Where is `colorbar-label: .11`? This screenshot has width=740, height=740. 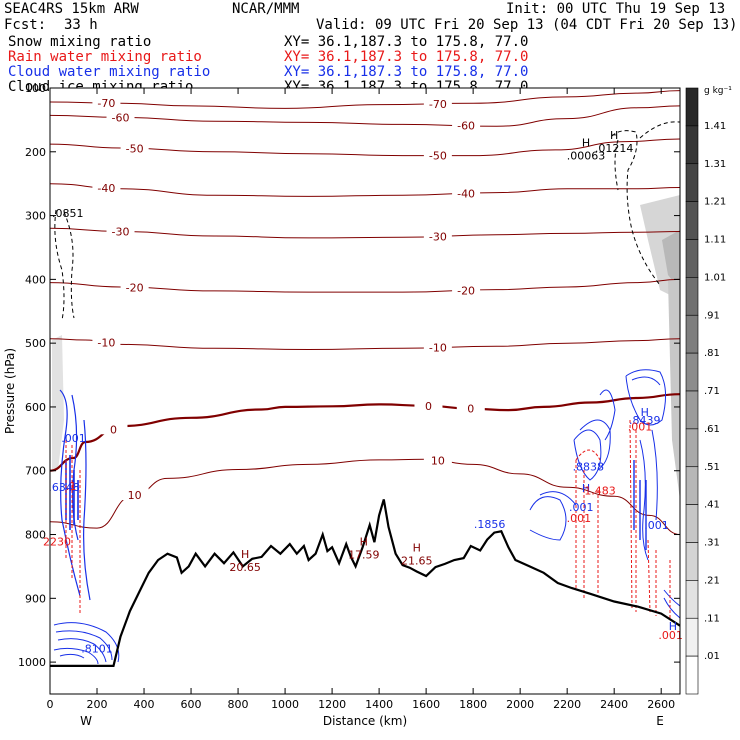
colorbar-label: .11 is located at coordinates (712, 618).